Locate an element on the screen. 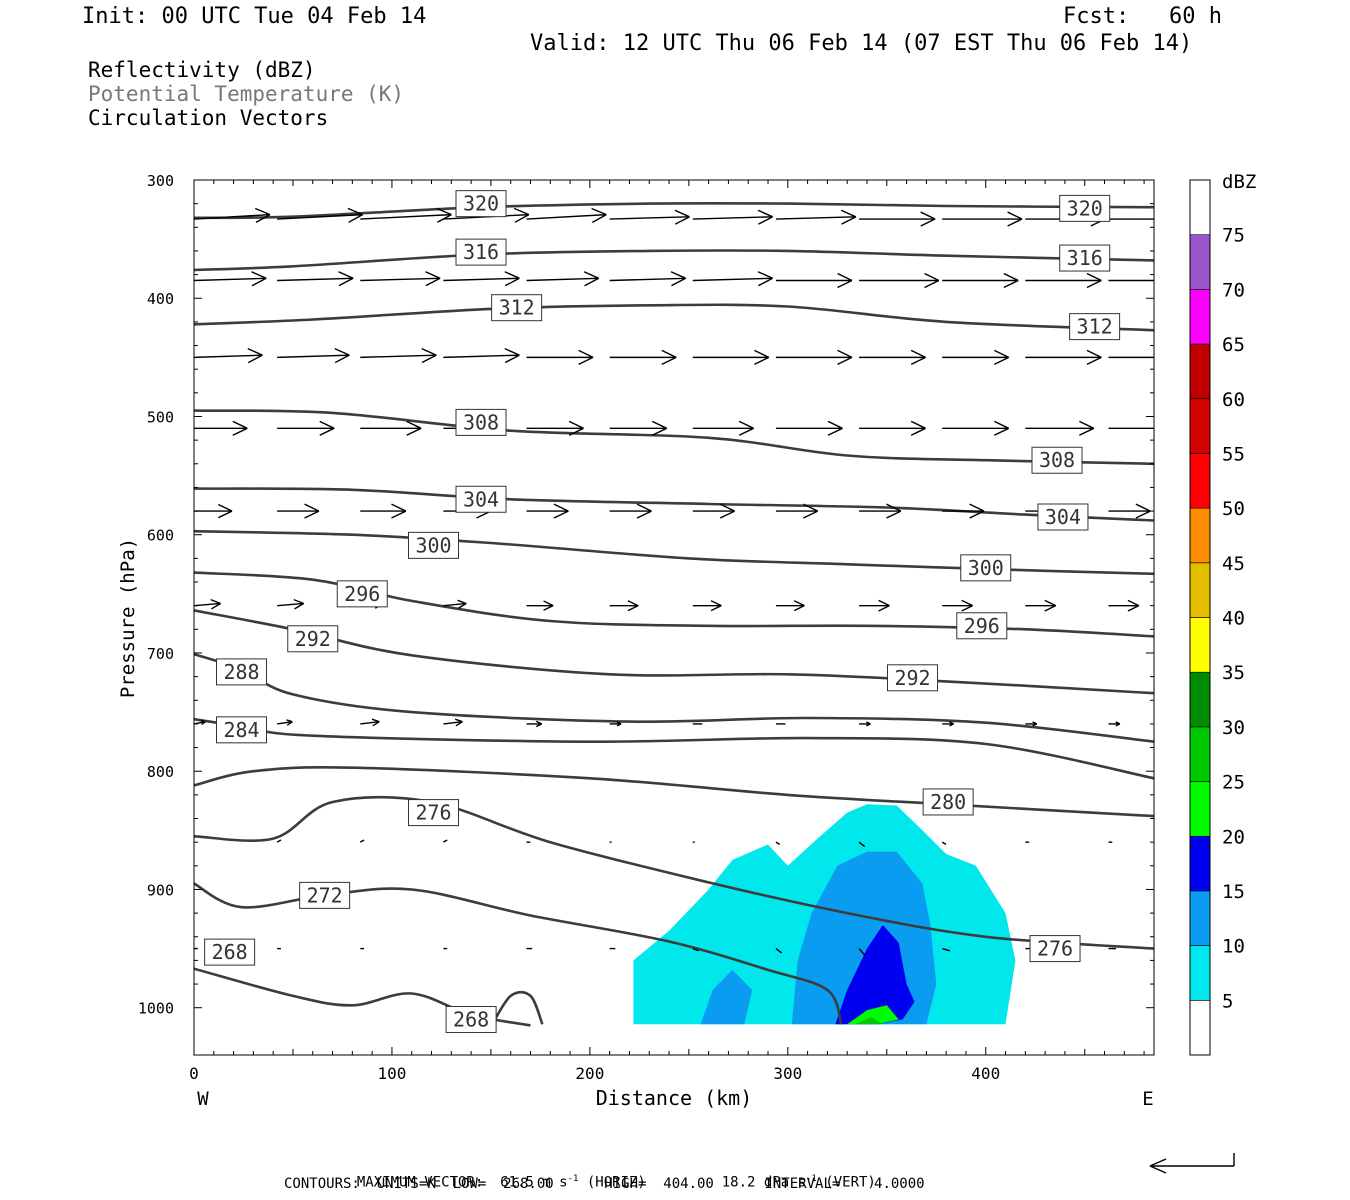 This screenshot has width=1350, height=1200. colorbar-label-35: 35 is located at coordinates (1233, 673).